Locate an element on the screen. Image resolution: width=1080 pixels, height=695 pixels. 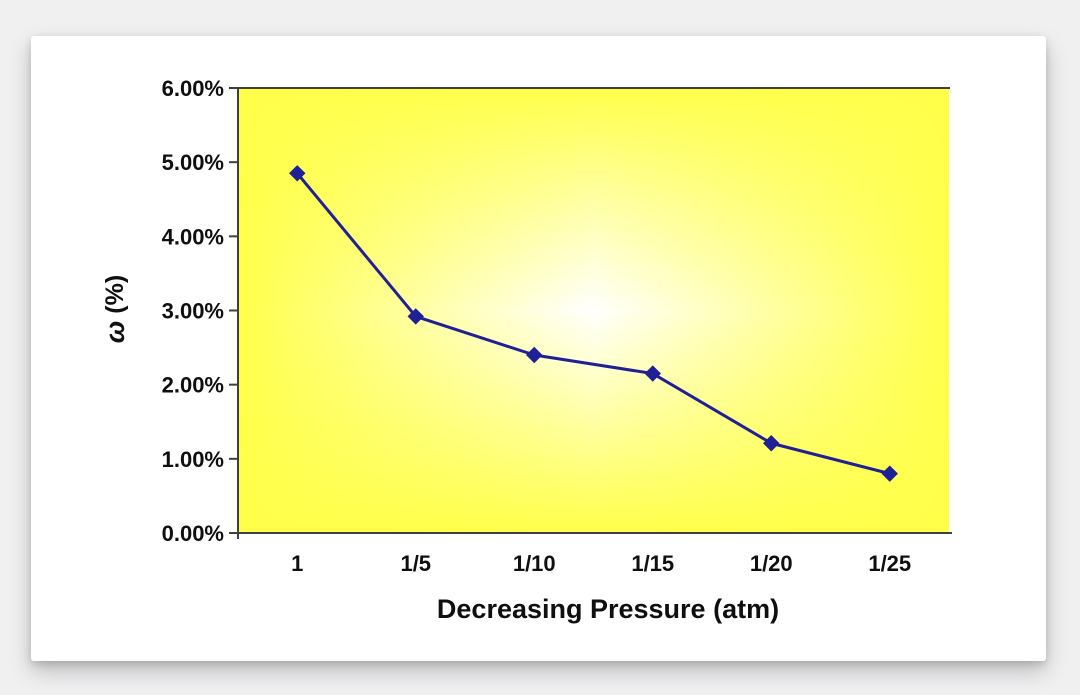
y-tick-label: 0.00% is located at coordinates (193, 533).